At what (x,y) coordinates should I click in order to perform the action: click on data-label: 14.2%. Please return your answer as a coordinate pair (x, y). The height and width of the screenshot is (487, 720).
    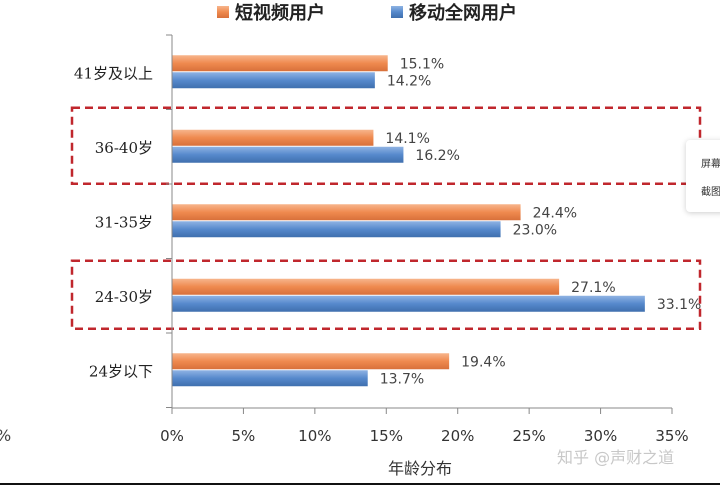
    Looking at the image, I should click on (409, 81).